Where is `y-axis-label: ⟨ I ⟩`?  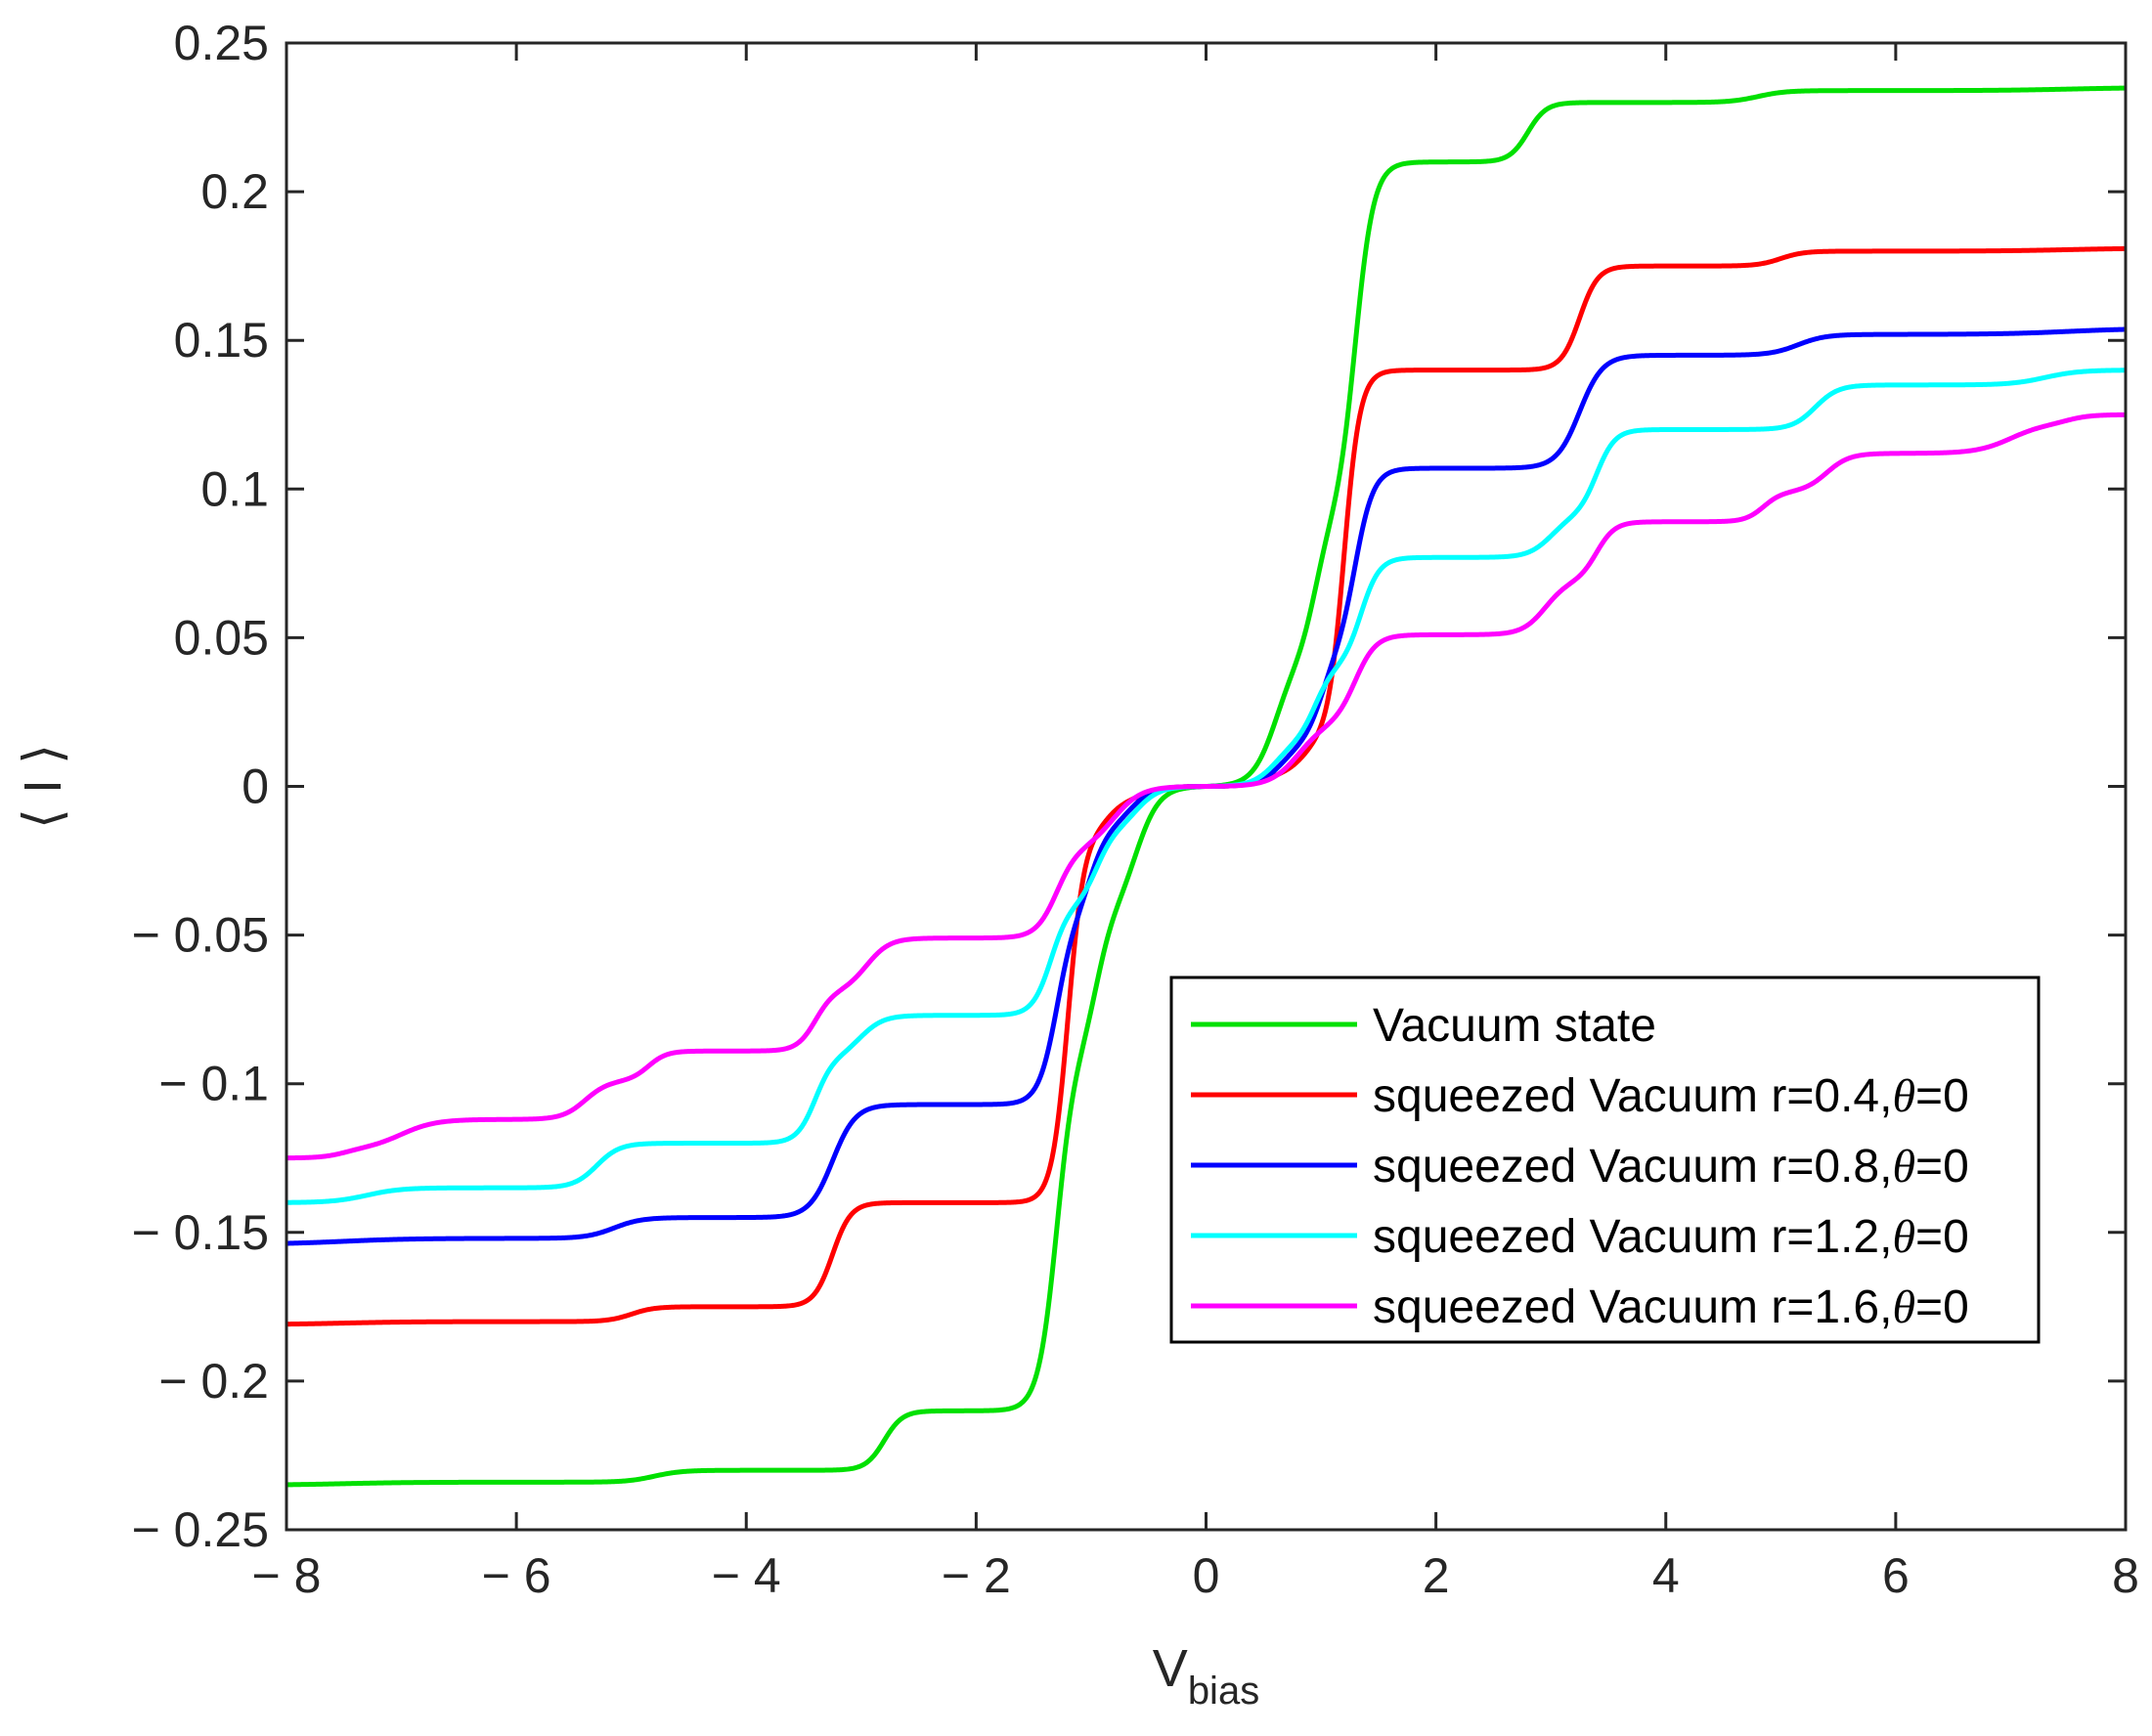
y-axis-label: ⟨ I ⟩ is located at coordinates (43, 786).